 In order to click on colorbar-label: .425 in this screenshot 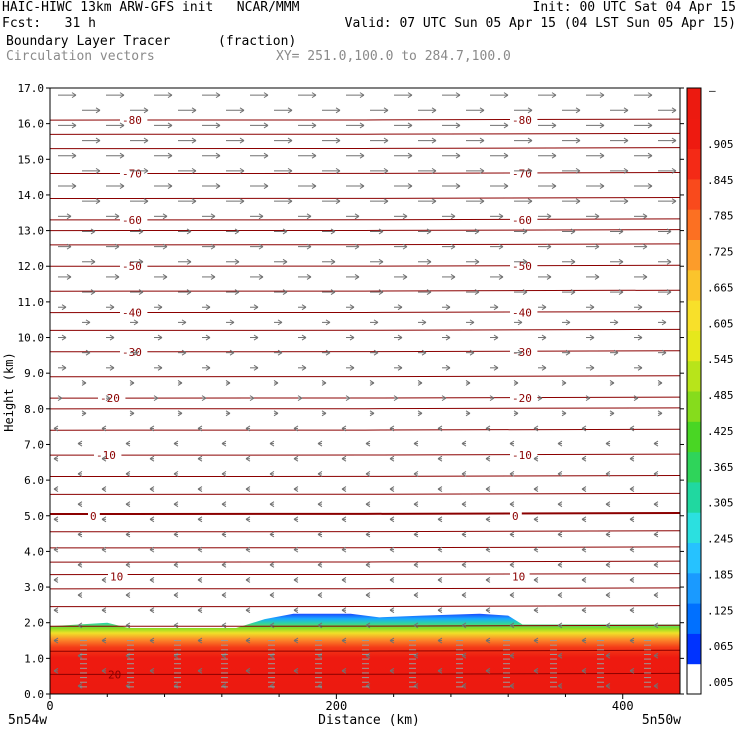, I will do `click(720, 431)`.